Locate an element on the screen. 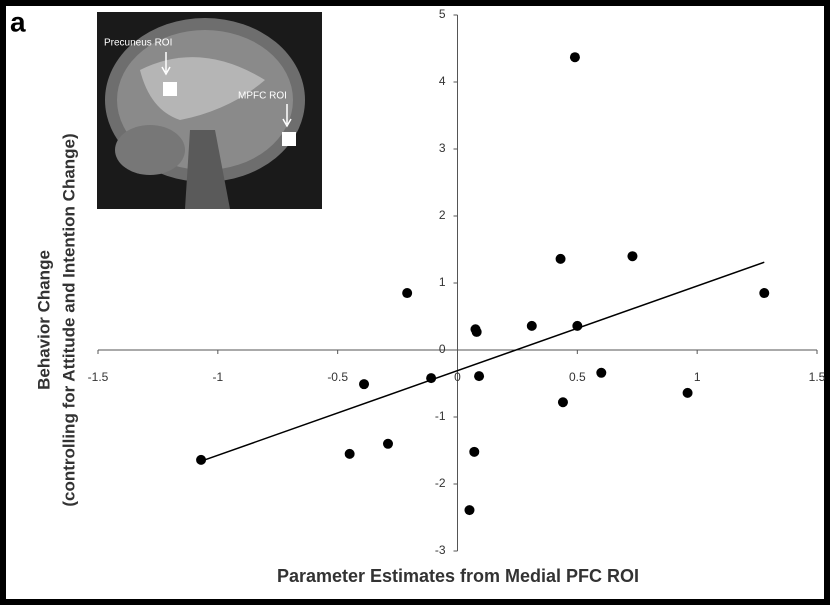 The image size is (830, 605). y-tick-label: 2 is located at coordinates (442, 215).